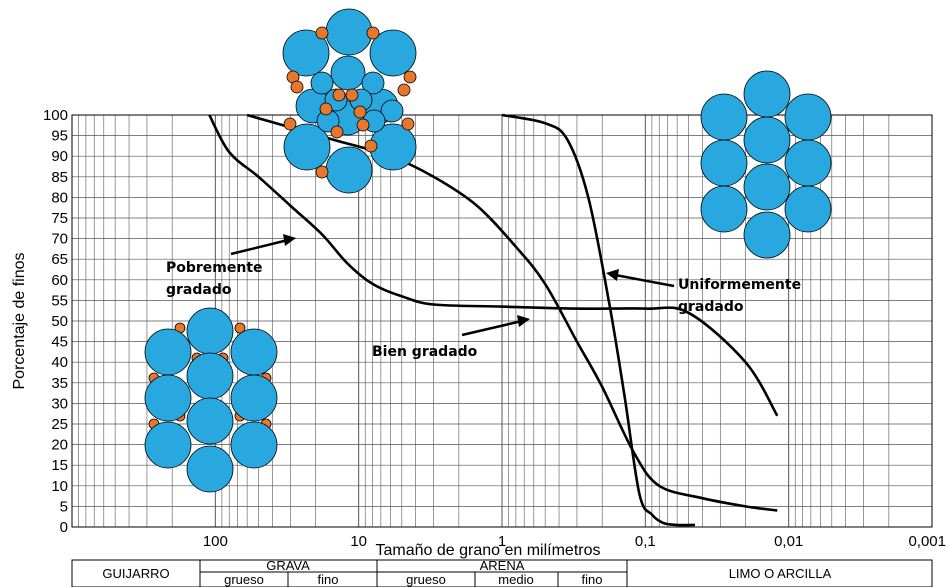 This screenshot has height=587, width=950. What do you see at coordinates (214, 268) in the screenshot?
I see `label-pobremente: Pobremente` at bounding box center [214, 268].